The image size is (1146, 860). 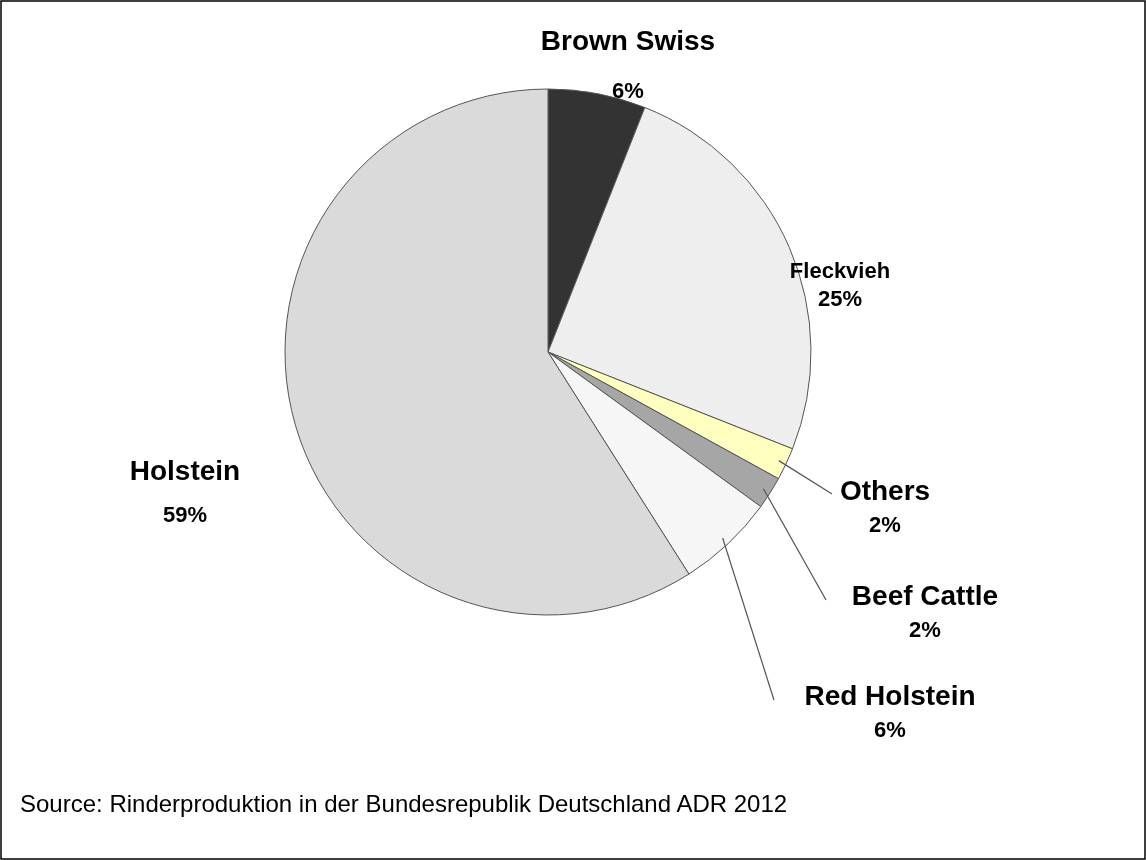 What do you see at coordinates (628, 40) in the screenshot?
I see `slice-label: Brown Swiss` at bounding box center [628, 40].